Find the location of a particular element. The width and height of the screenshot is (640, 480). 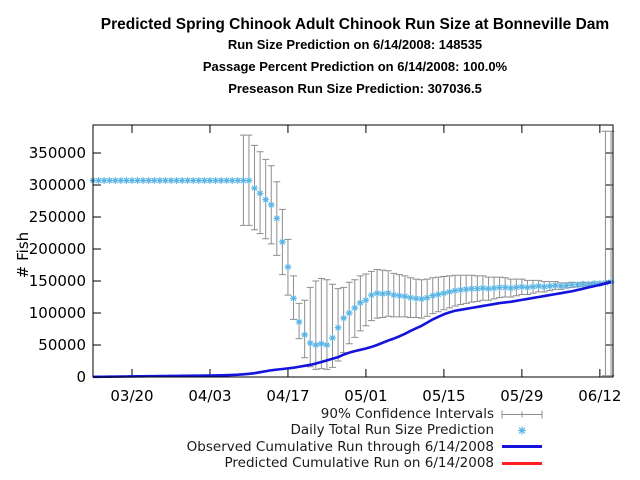

svg-text: 04/17 is located at coordinates (287, 396).